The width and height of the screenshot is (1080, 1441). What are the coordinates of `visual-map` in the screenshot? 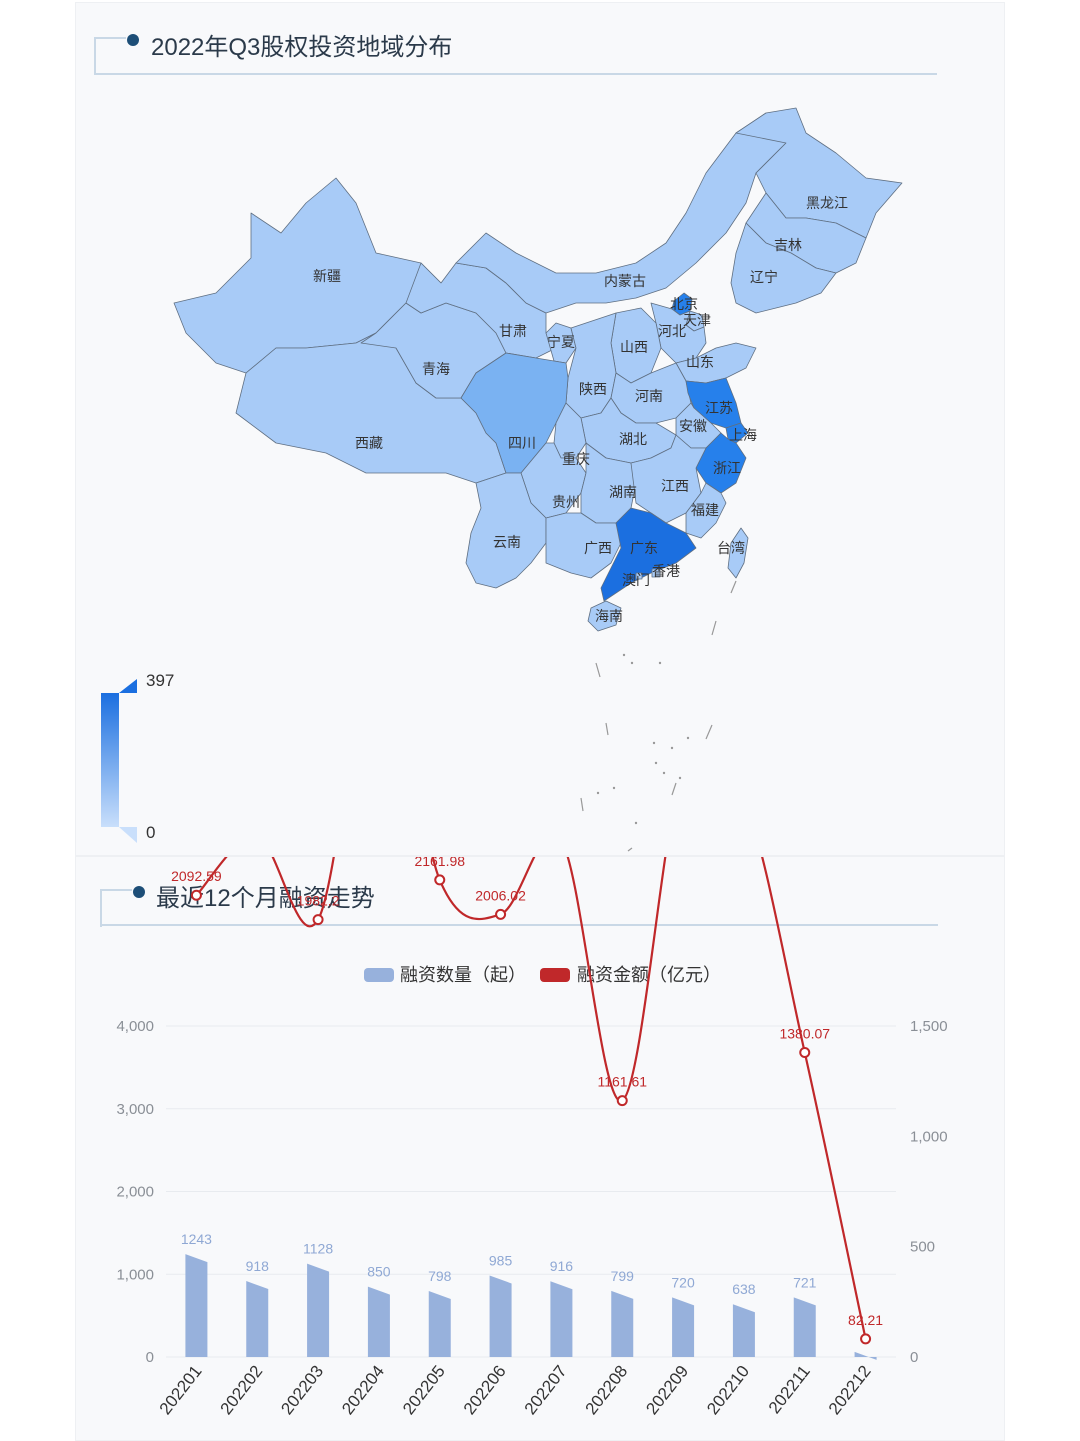 It's located at (121, 760).